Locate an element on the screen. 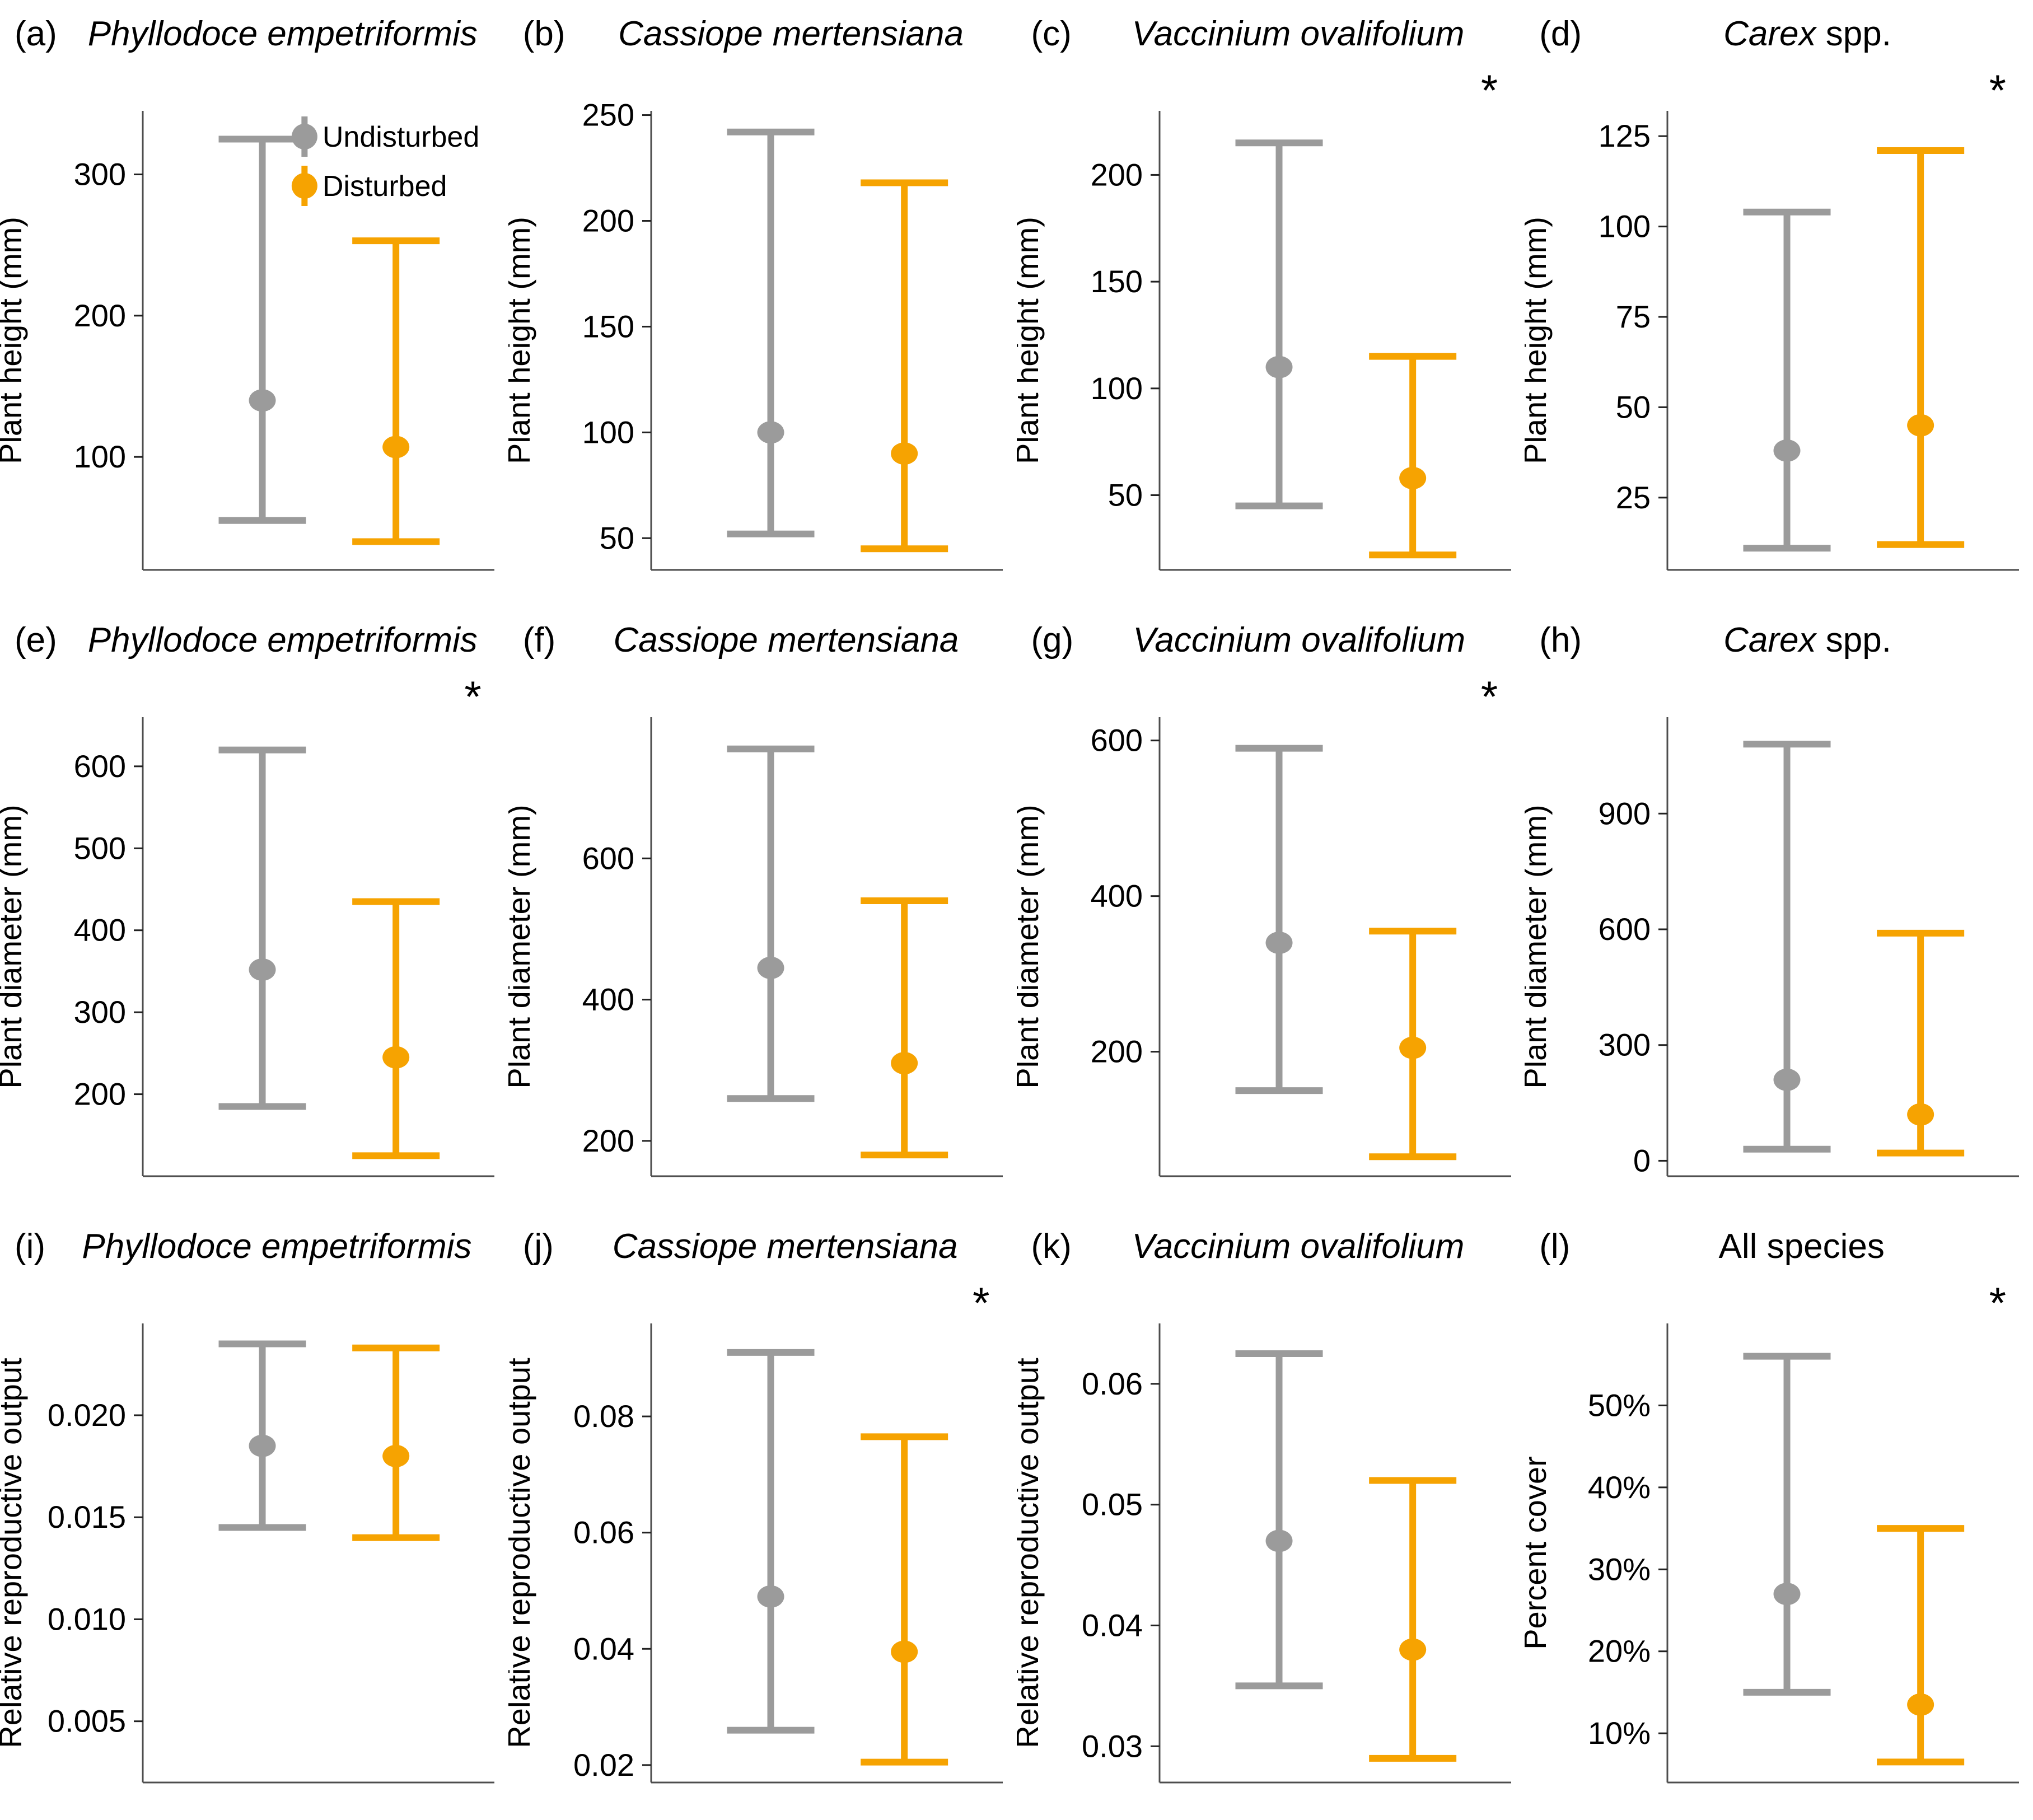 The width and height of the screenshot is (2033, 1820). panel-header: (d) Carex spp. is located at coordinates (1779, 33).